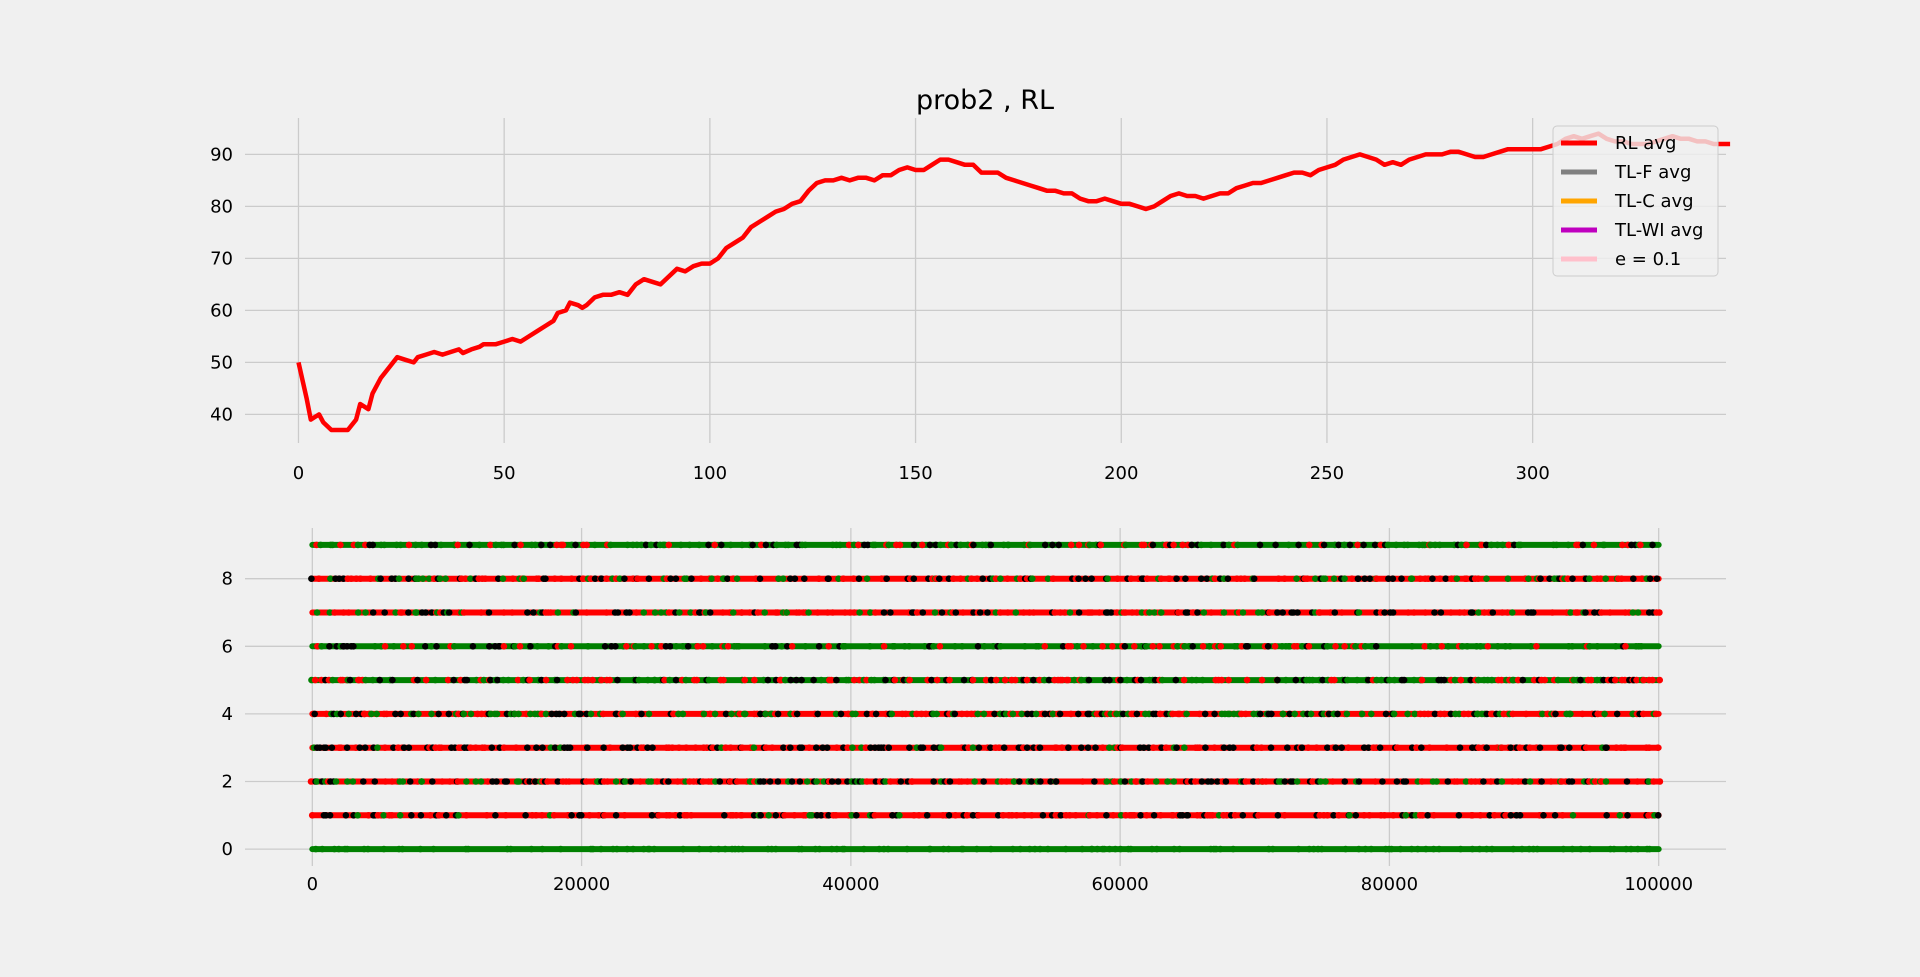  What do you see at coordinates (312, 884) in the screenshot?
I see `x-tick-label: 0` at bounding box center [312, 884].